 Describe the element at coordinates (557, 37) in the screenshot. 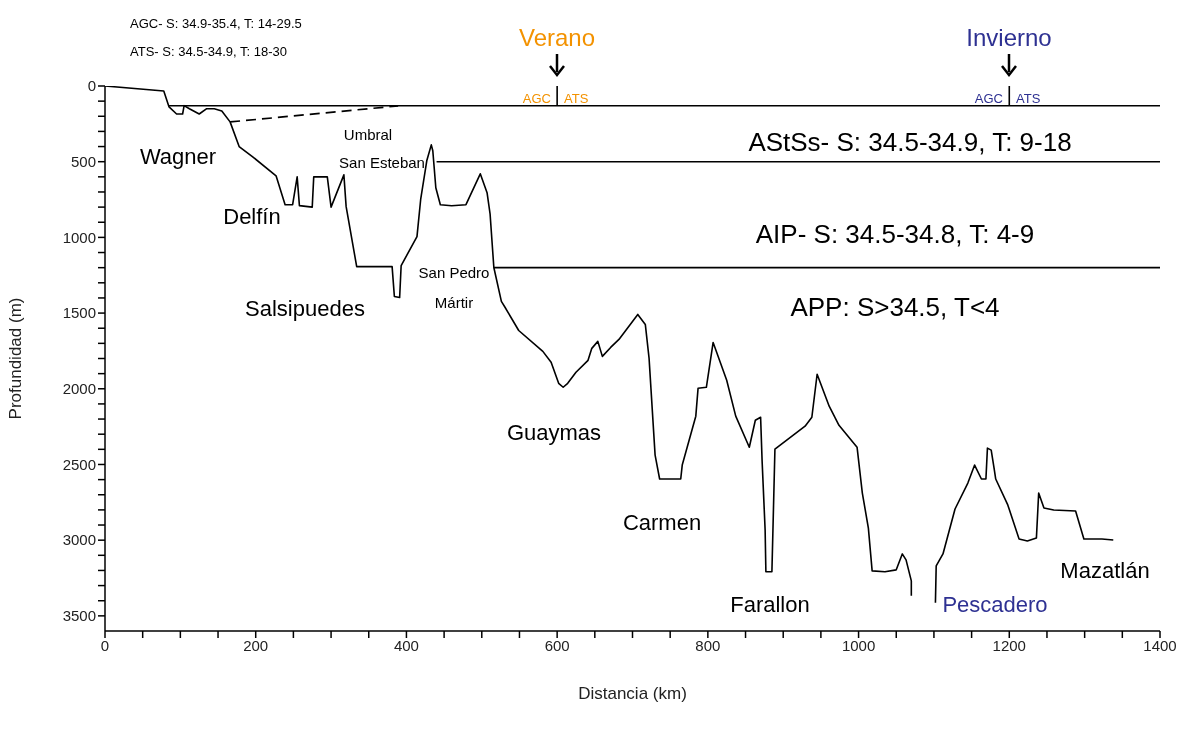

I see `text: Verano` at that location.